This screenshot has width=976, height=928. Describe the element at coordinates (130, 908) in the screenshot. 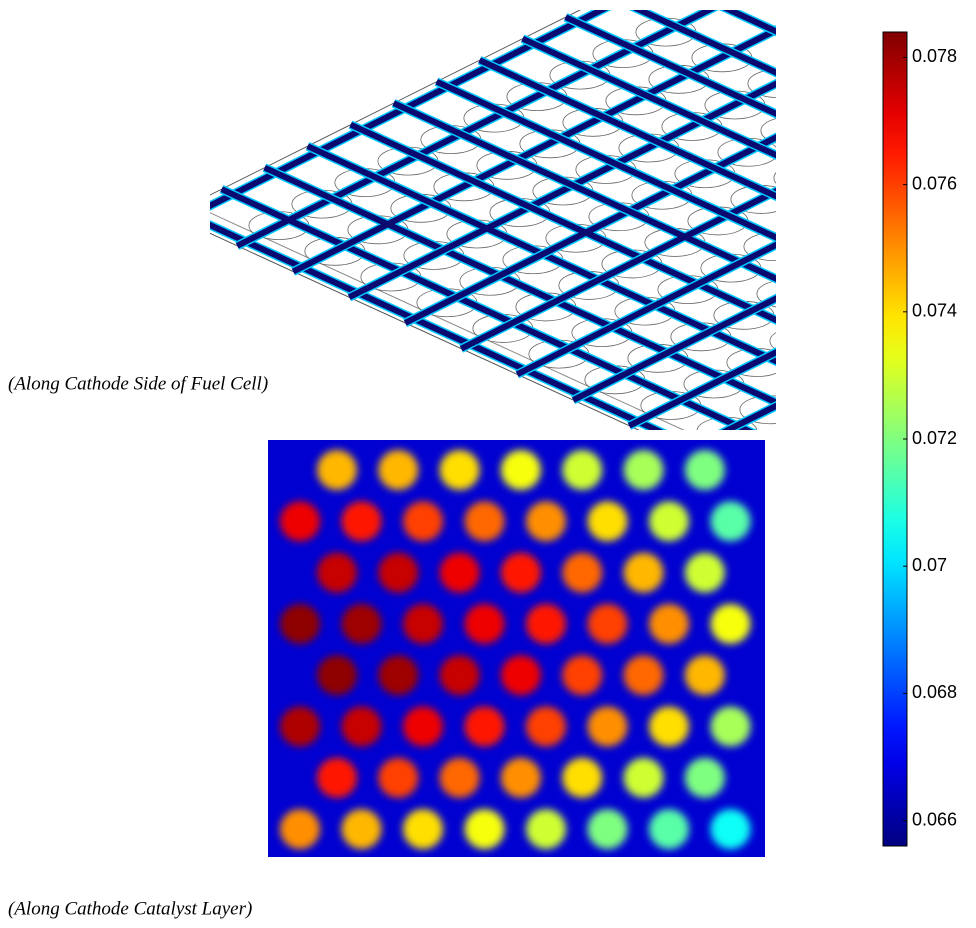

I see `caption: (Along Cathode Catalyst Layer)` at that location.